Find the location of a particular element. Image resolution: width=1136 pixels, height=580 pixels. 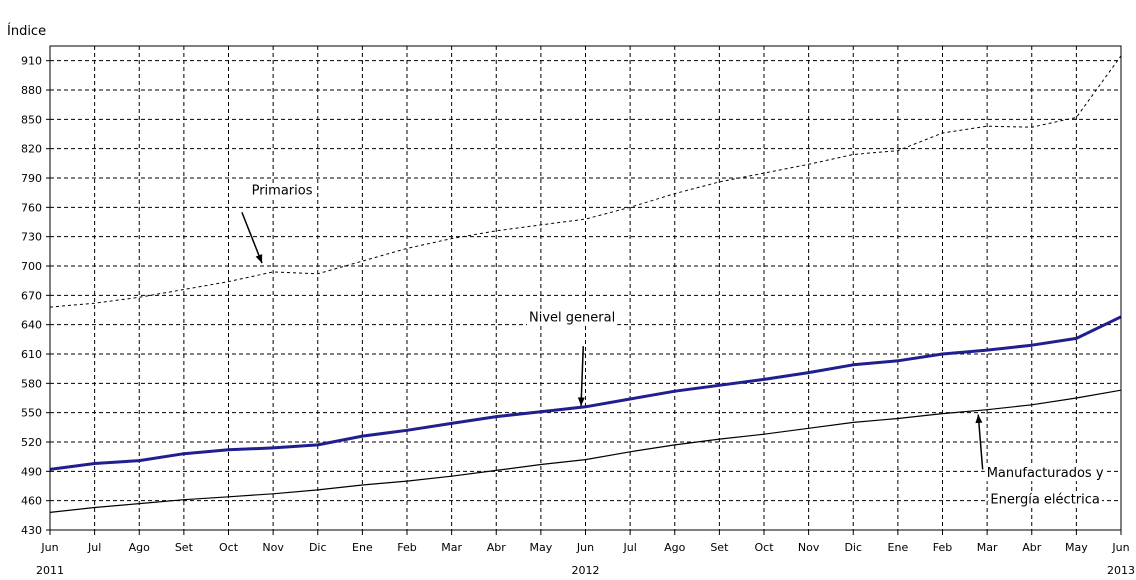

year-label: 2013 is located at coordinates (1121, 570).